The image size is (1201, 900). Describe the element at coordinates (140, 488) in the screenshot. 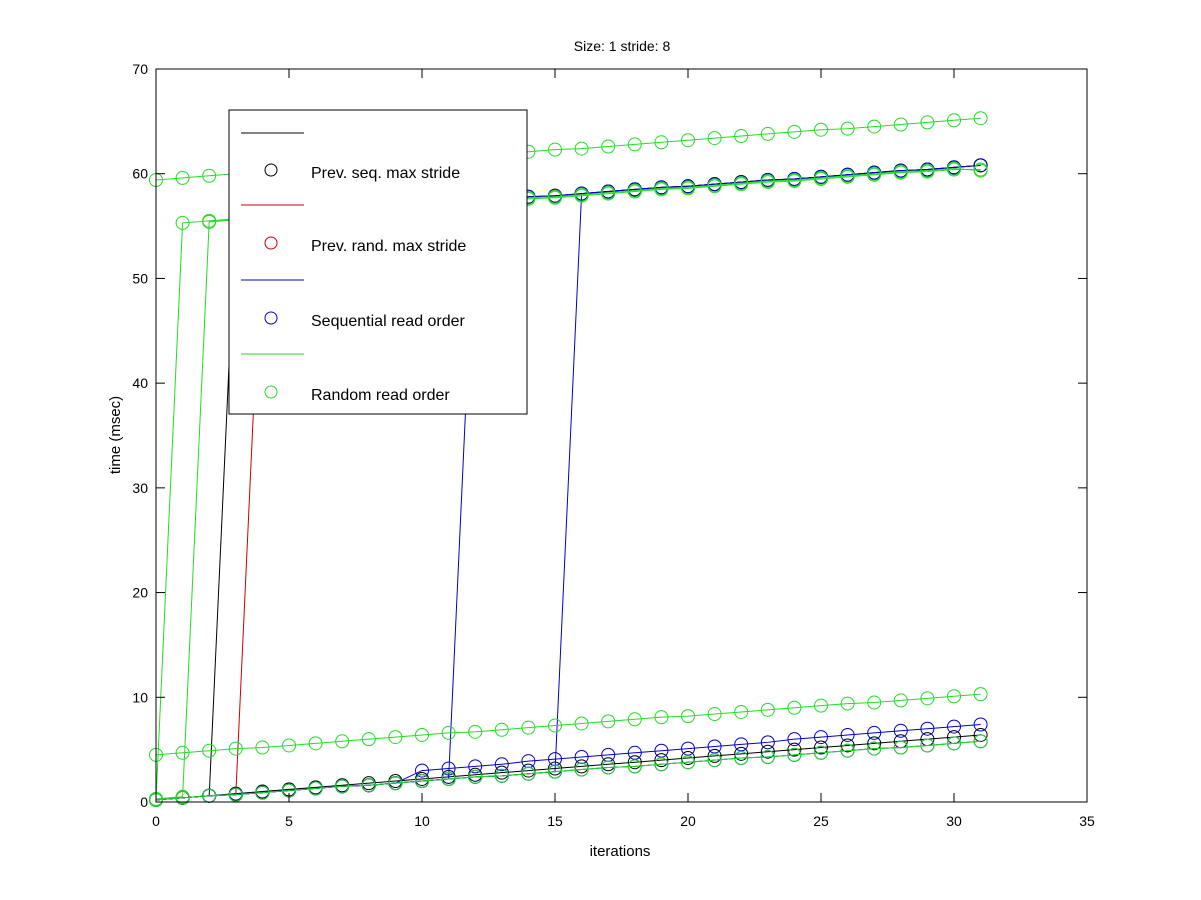

I see `y-tick-label: 30` at that location.